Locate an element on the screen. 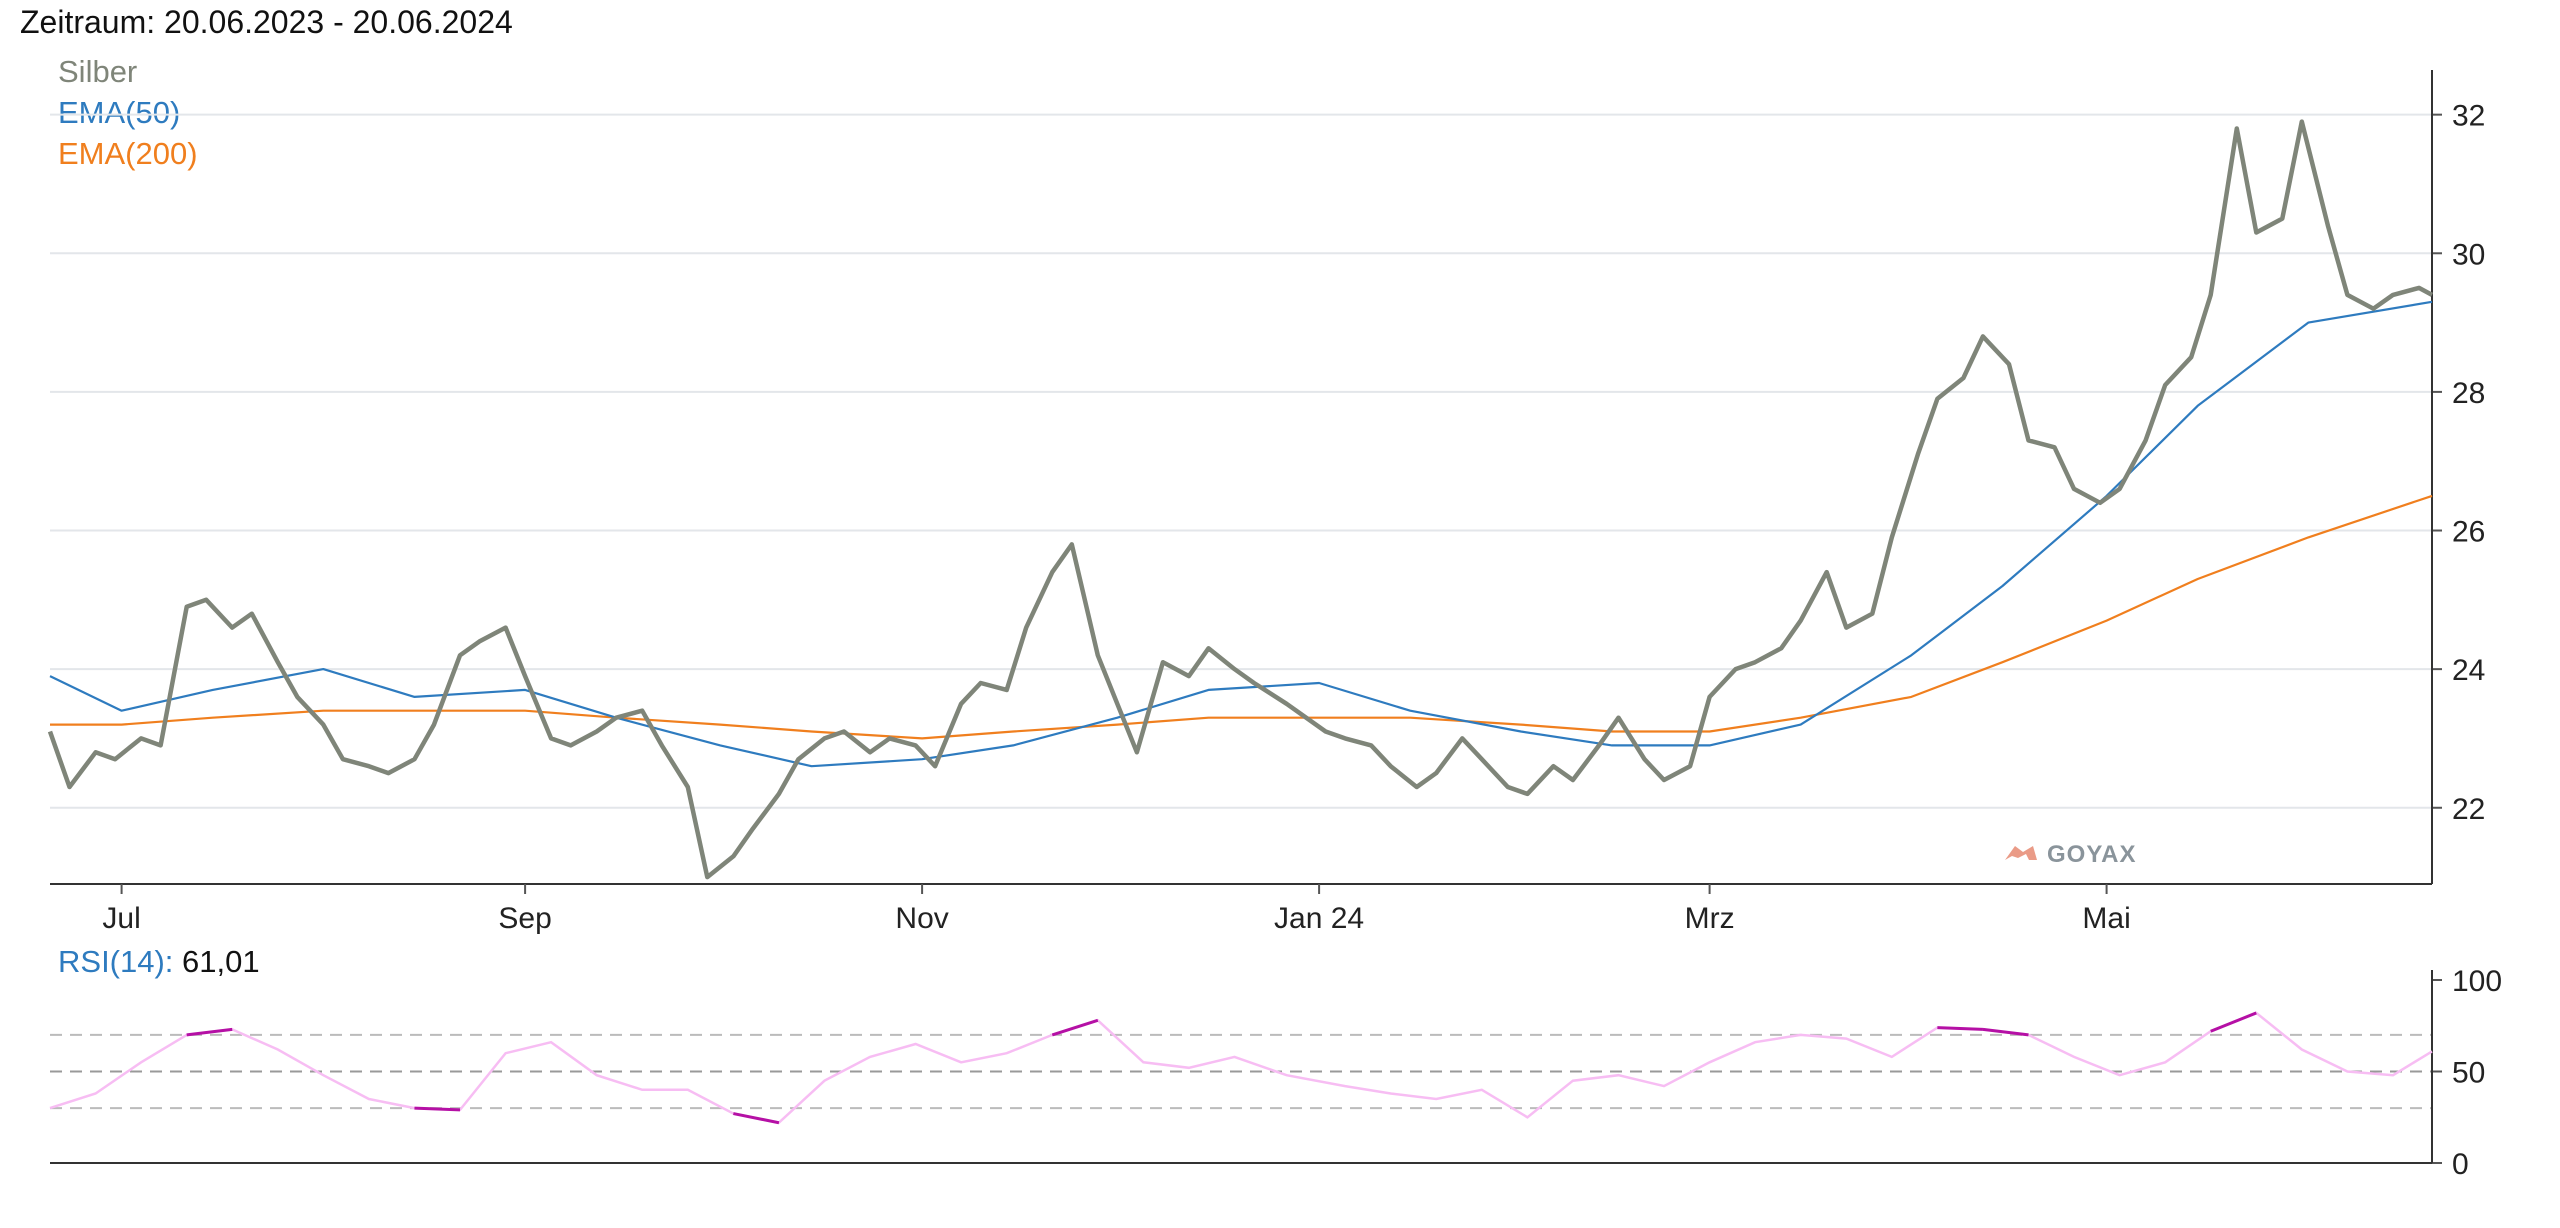  bull-icon is located at coordinates (2021, 853).